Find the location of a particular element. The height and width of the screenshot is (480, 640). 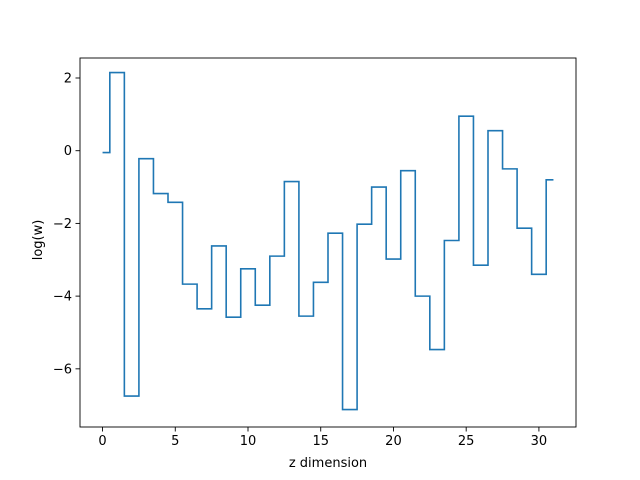

x-tick-label: 20 is located at coordinates (393, 441).